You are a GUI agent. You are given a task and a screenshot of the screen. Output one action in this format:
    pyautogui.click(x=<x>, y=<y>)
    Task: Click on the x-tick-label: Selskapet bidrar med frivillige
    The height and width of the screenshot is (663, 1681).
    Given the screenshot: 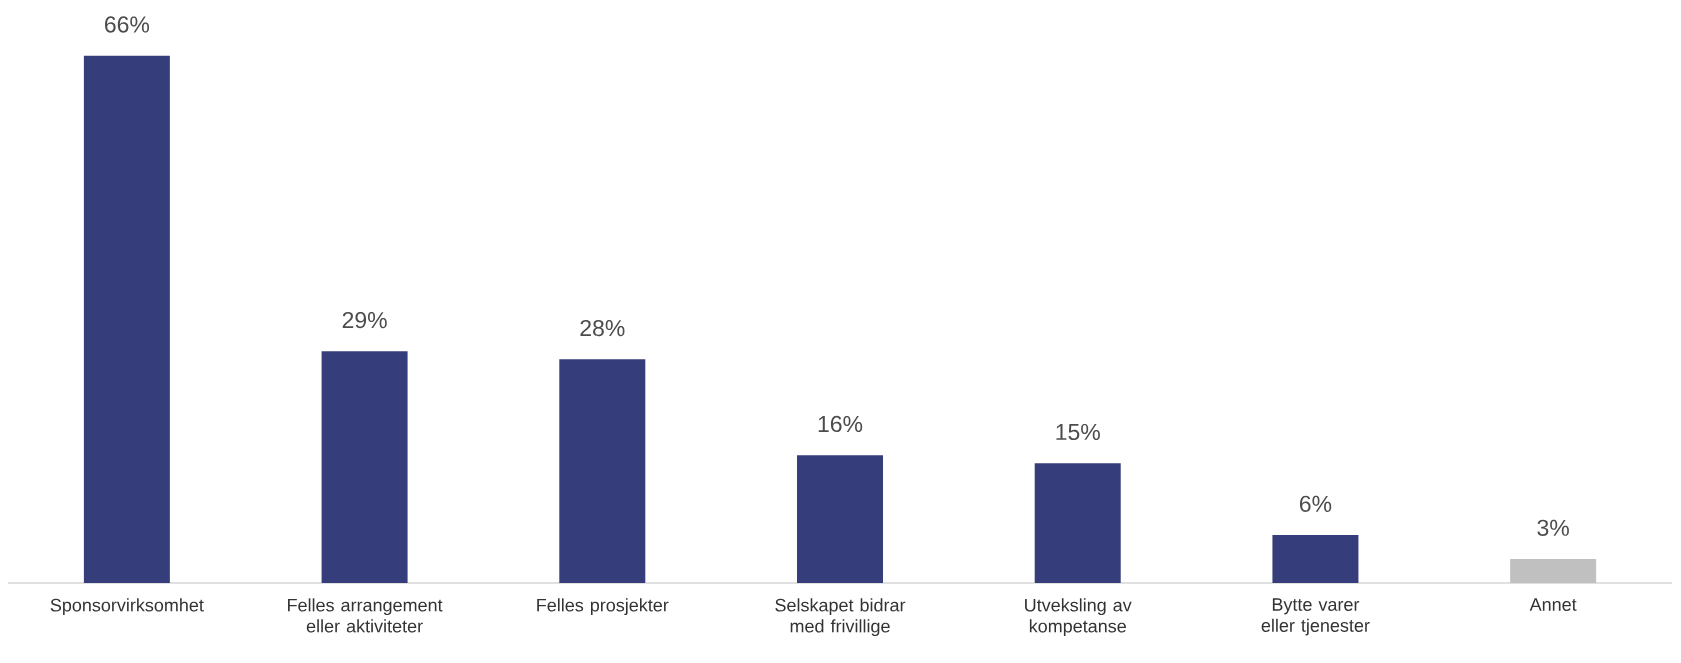 What is the action you would take?
    pyautogui.click(x=840, y=617)
    